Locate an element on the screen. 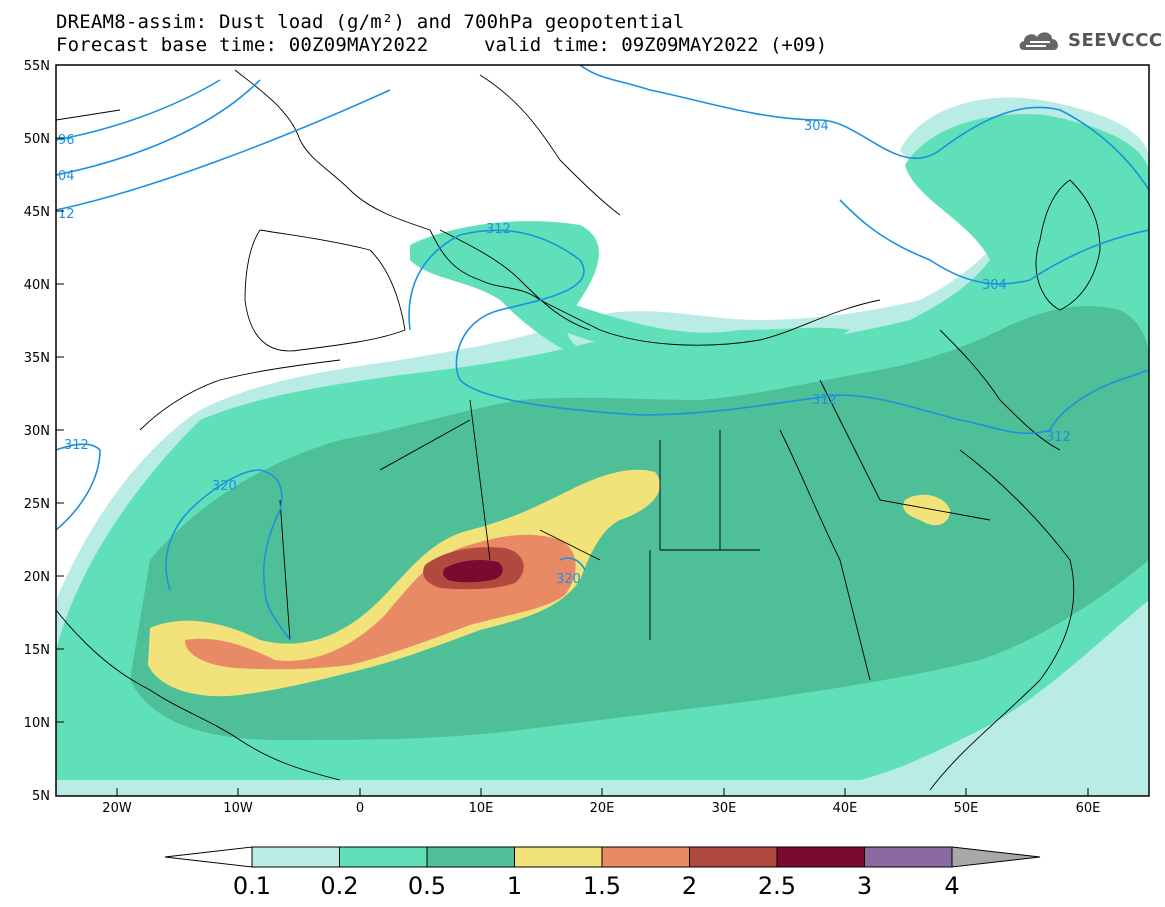 Image resolution: width=1165 pixels, height=907 pixels. lat-label: 30N is located at coordinates (37, 431).